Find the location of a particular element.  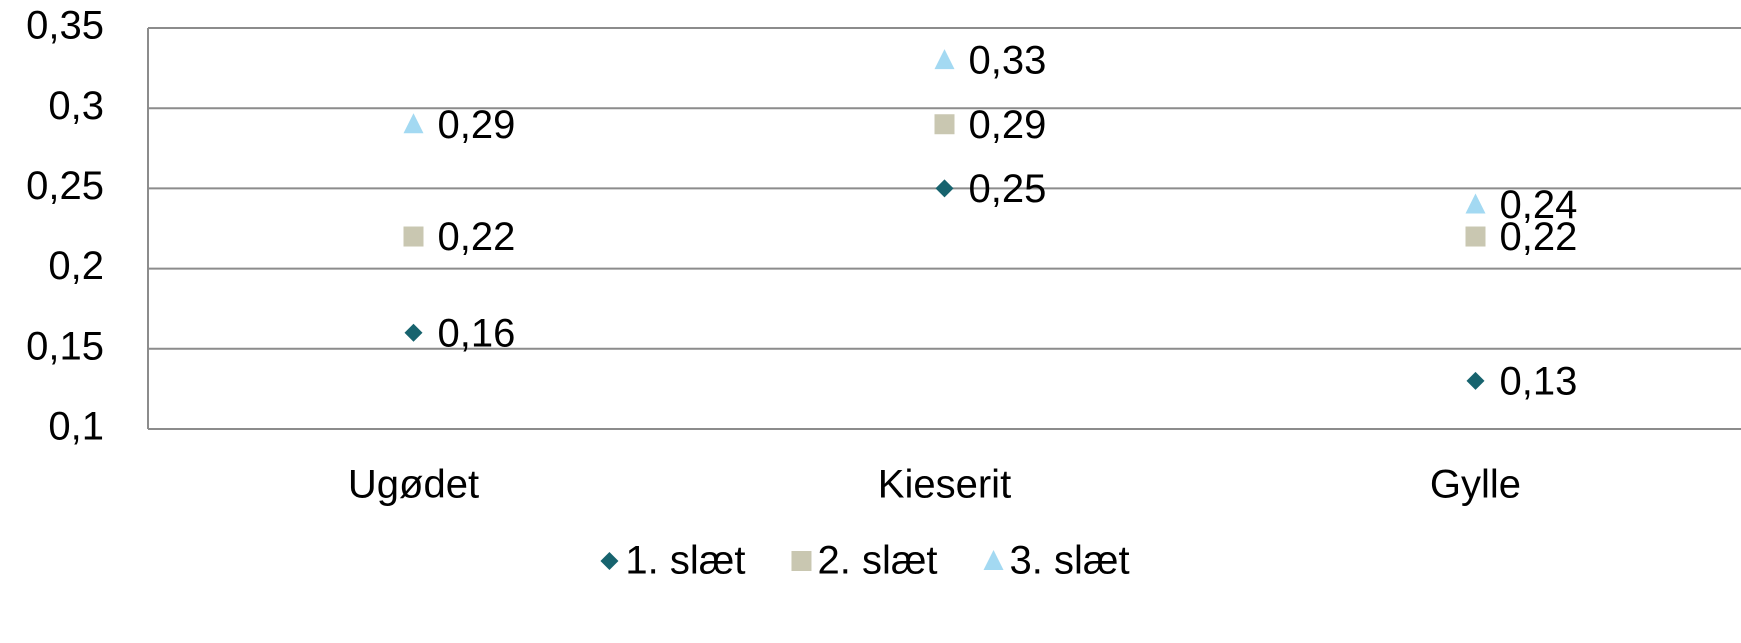

data-label: 0,25 is located at coordinates (1008, 189).